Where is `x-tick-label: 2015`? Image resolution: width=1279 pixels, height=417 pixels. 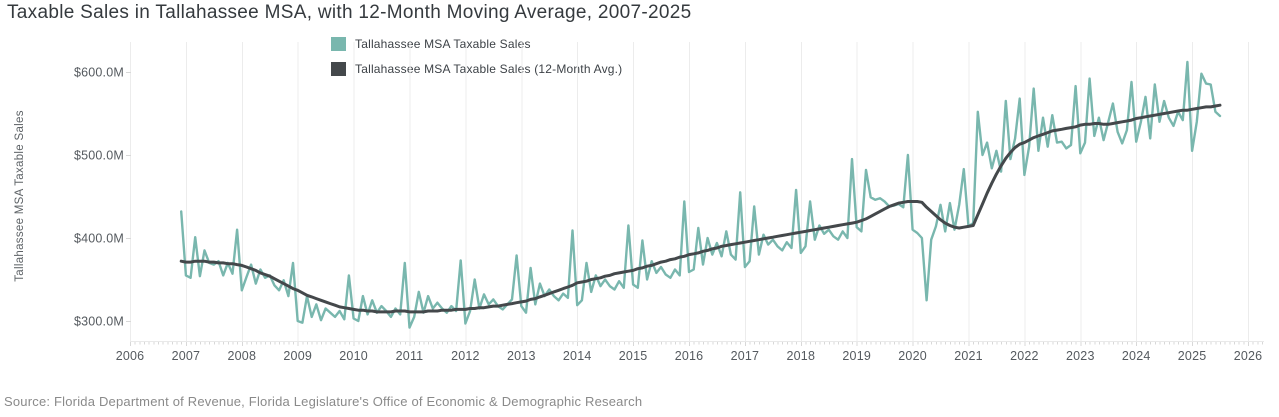
x-tick-label: 2015 is located at coordinates (633, 356).